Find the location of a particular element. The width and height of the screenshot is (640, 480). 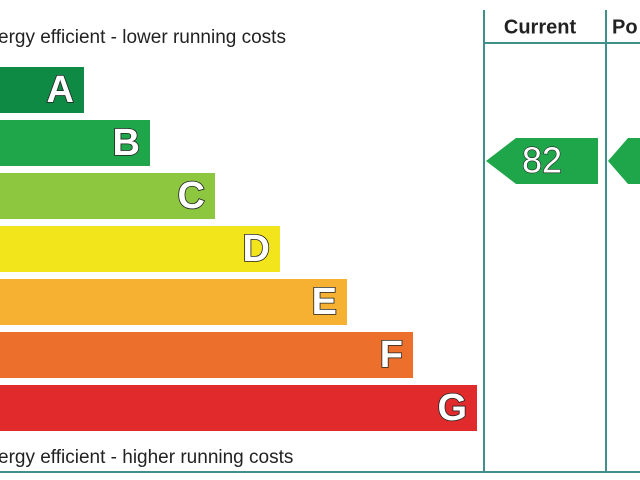

band-letter: F is located at coordinates (391, 355).